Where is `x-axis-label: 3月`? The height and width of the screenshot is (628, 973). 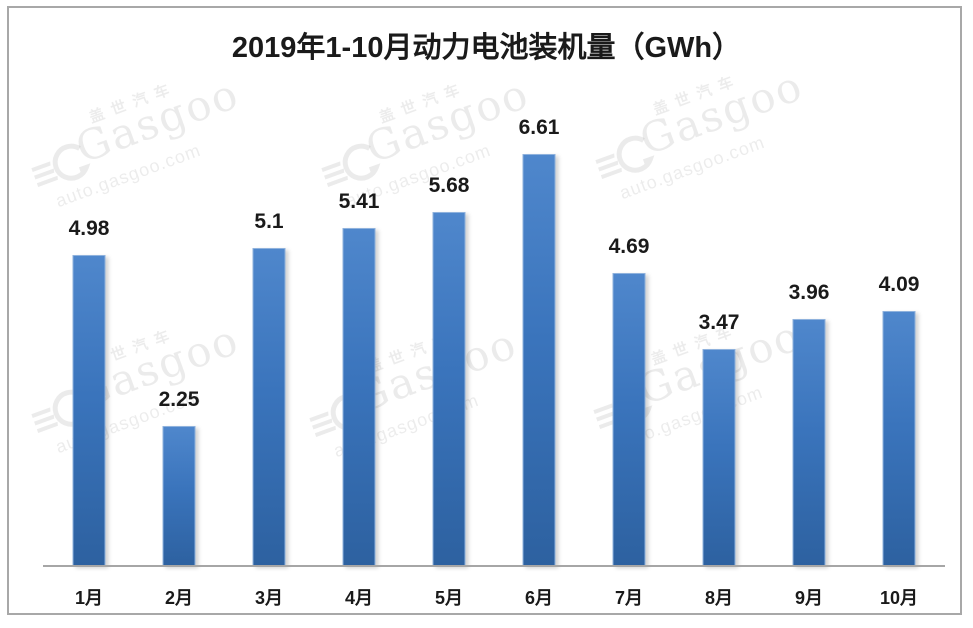
x-axis-label: 3月 is located at coordinates (268, 598).